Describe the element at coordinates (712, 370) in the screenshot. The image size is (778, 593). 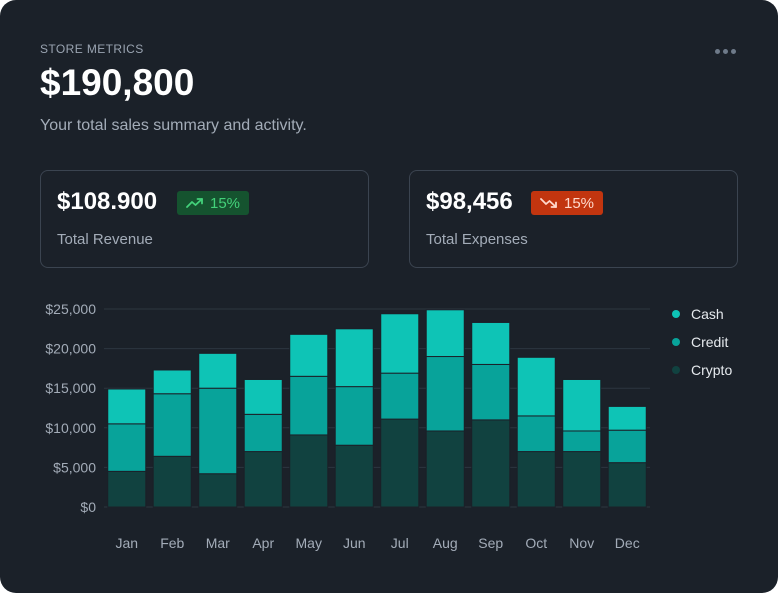
I see `legend-label: Crypto` at that location.